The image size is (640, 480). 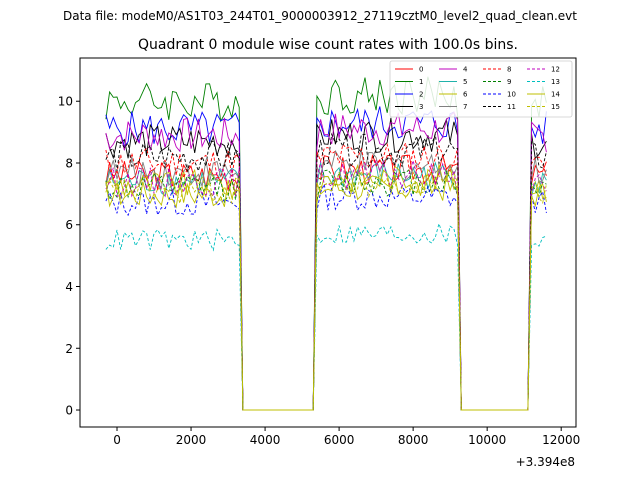 What do you see at coordinates (69, 411) in the screenshot?
I see `y-tick-label: 0` at bounding box center [69, 411].